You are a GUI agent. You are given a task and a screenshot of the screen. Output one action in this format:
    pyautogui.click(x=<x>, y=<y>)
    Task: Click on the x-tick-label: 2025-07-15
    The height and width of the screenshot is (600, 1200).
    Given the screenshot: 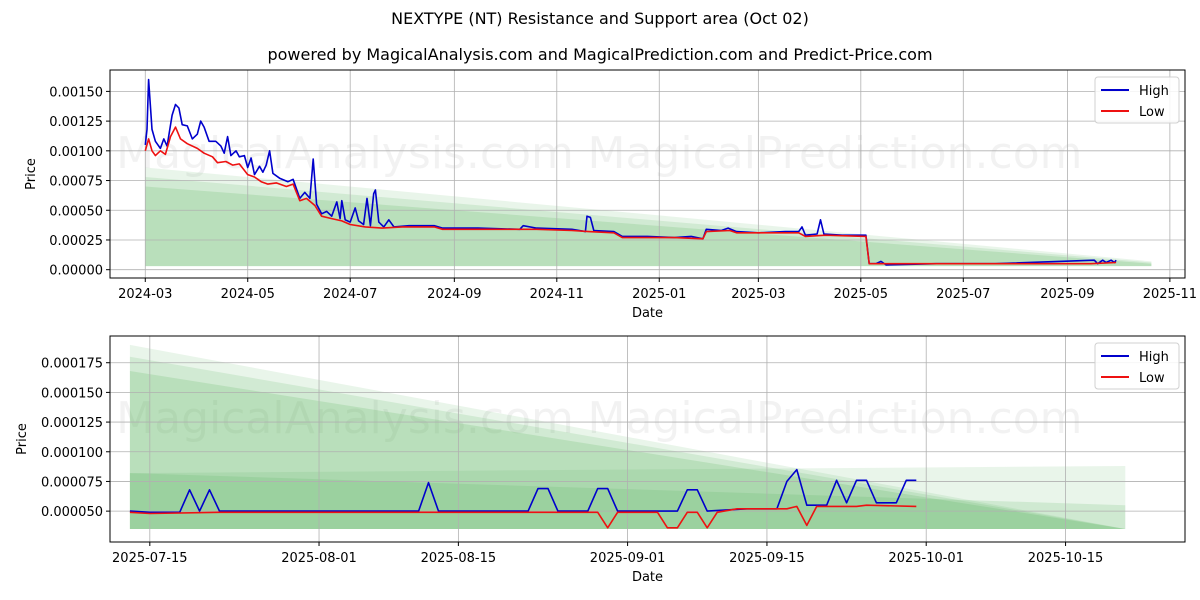 What is the action you would take?
    pyautogui.click(x=150, y=558)
    